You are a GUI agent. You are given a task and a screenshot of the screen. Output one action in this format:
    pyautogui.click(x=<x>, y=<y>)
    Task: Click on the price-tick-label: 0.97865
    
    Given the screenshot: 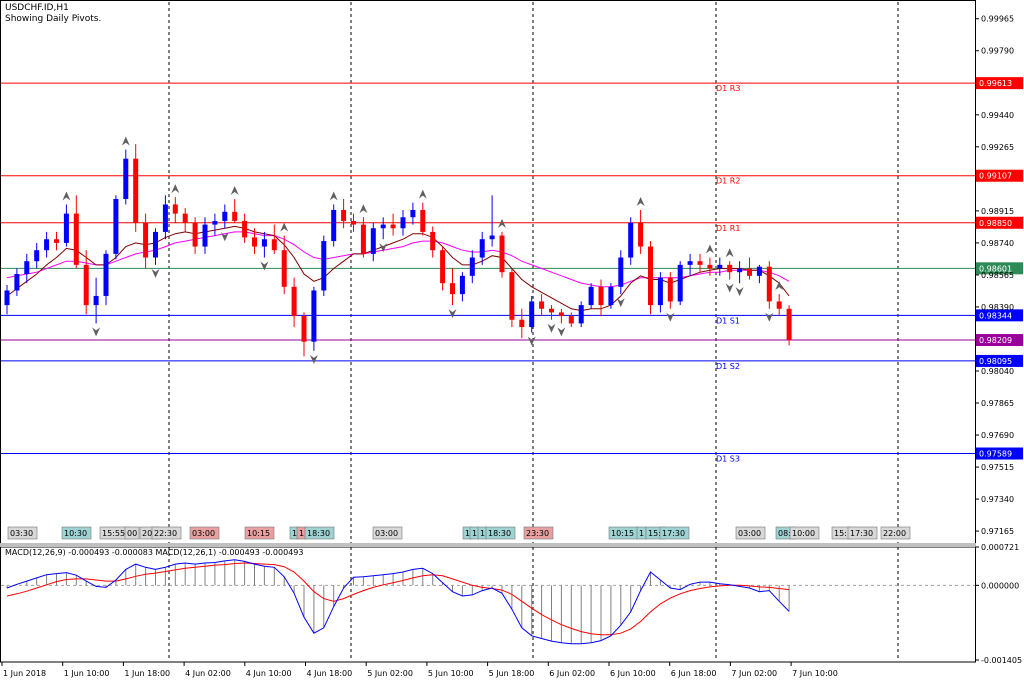 What is the action you would take?
    pyautogui.click(x=997, y=403)
    